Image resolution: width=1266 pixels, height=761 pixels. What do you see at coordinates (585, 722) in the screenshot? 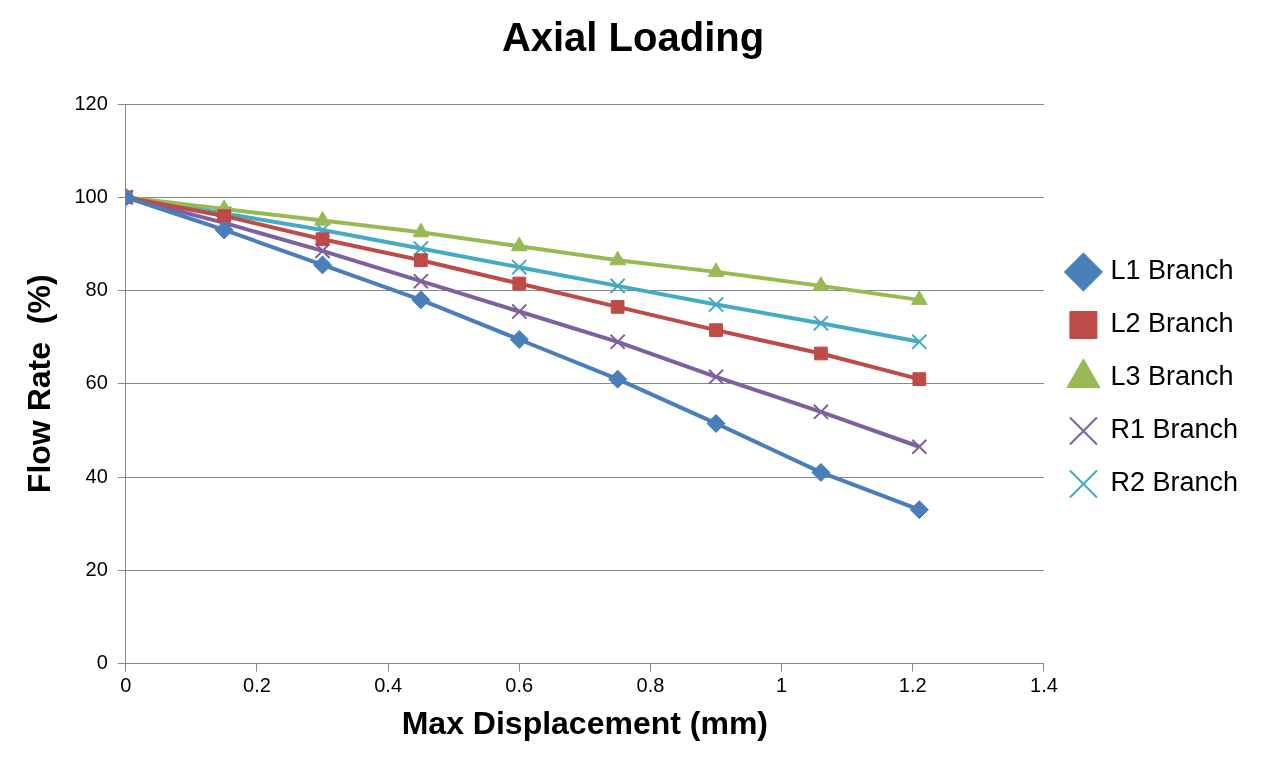
I see `x-axis-title: Max Displacement (mm)` at bounding box center [585, 722].